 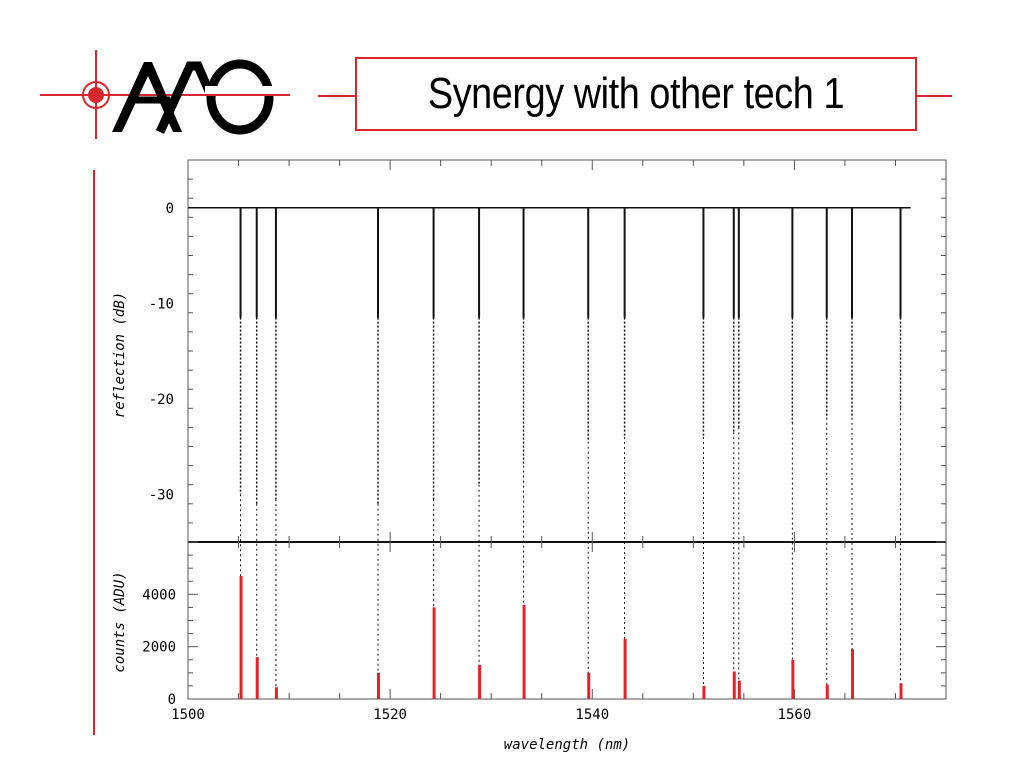 I want to click on slide-title: Synergy with other tech 1, so click(x=636, y=93).